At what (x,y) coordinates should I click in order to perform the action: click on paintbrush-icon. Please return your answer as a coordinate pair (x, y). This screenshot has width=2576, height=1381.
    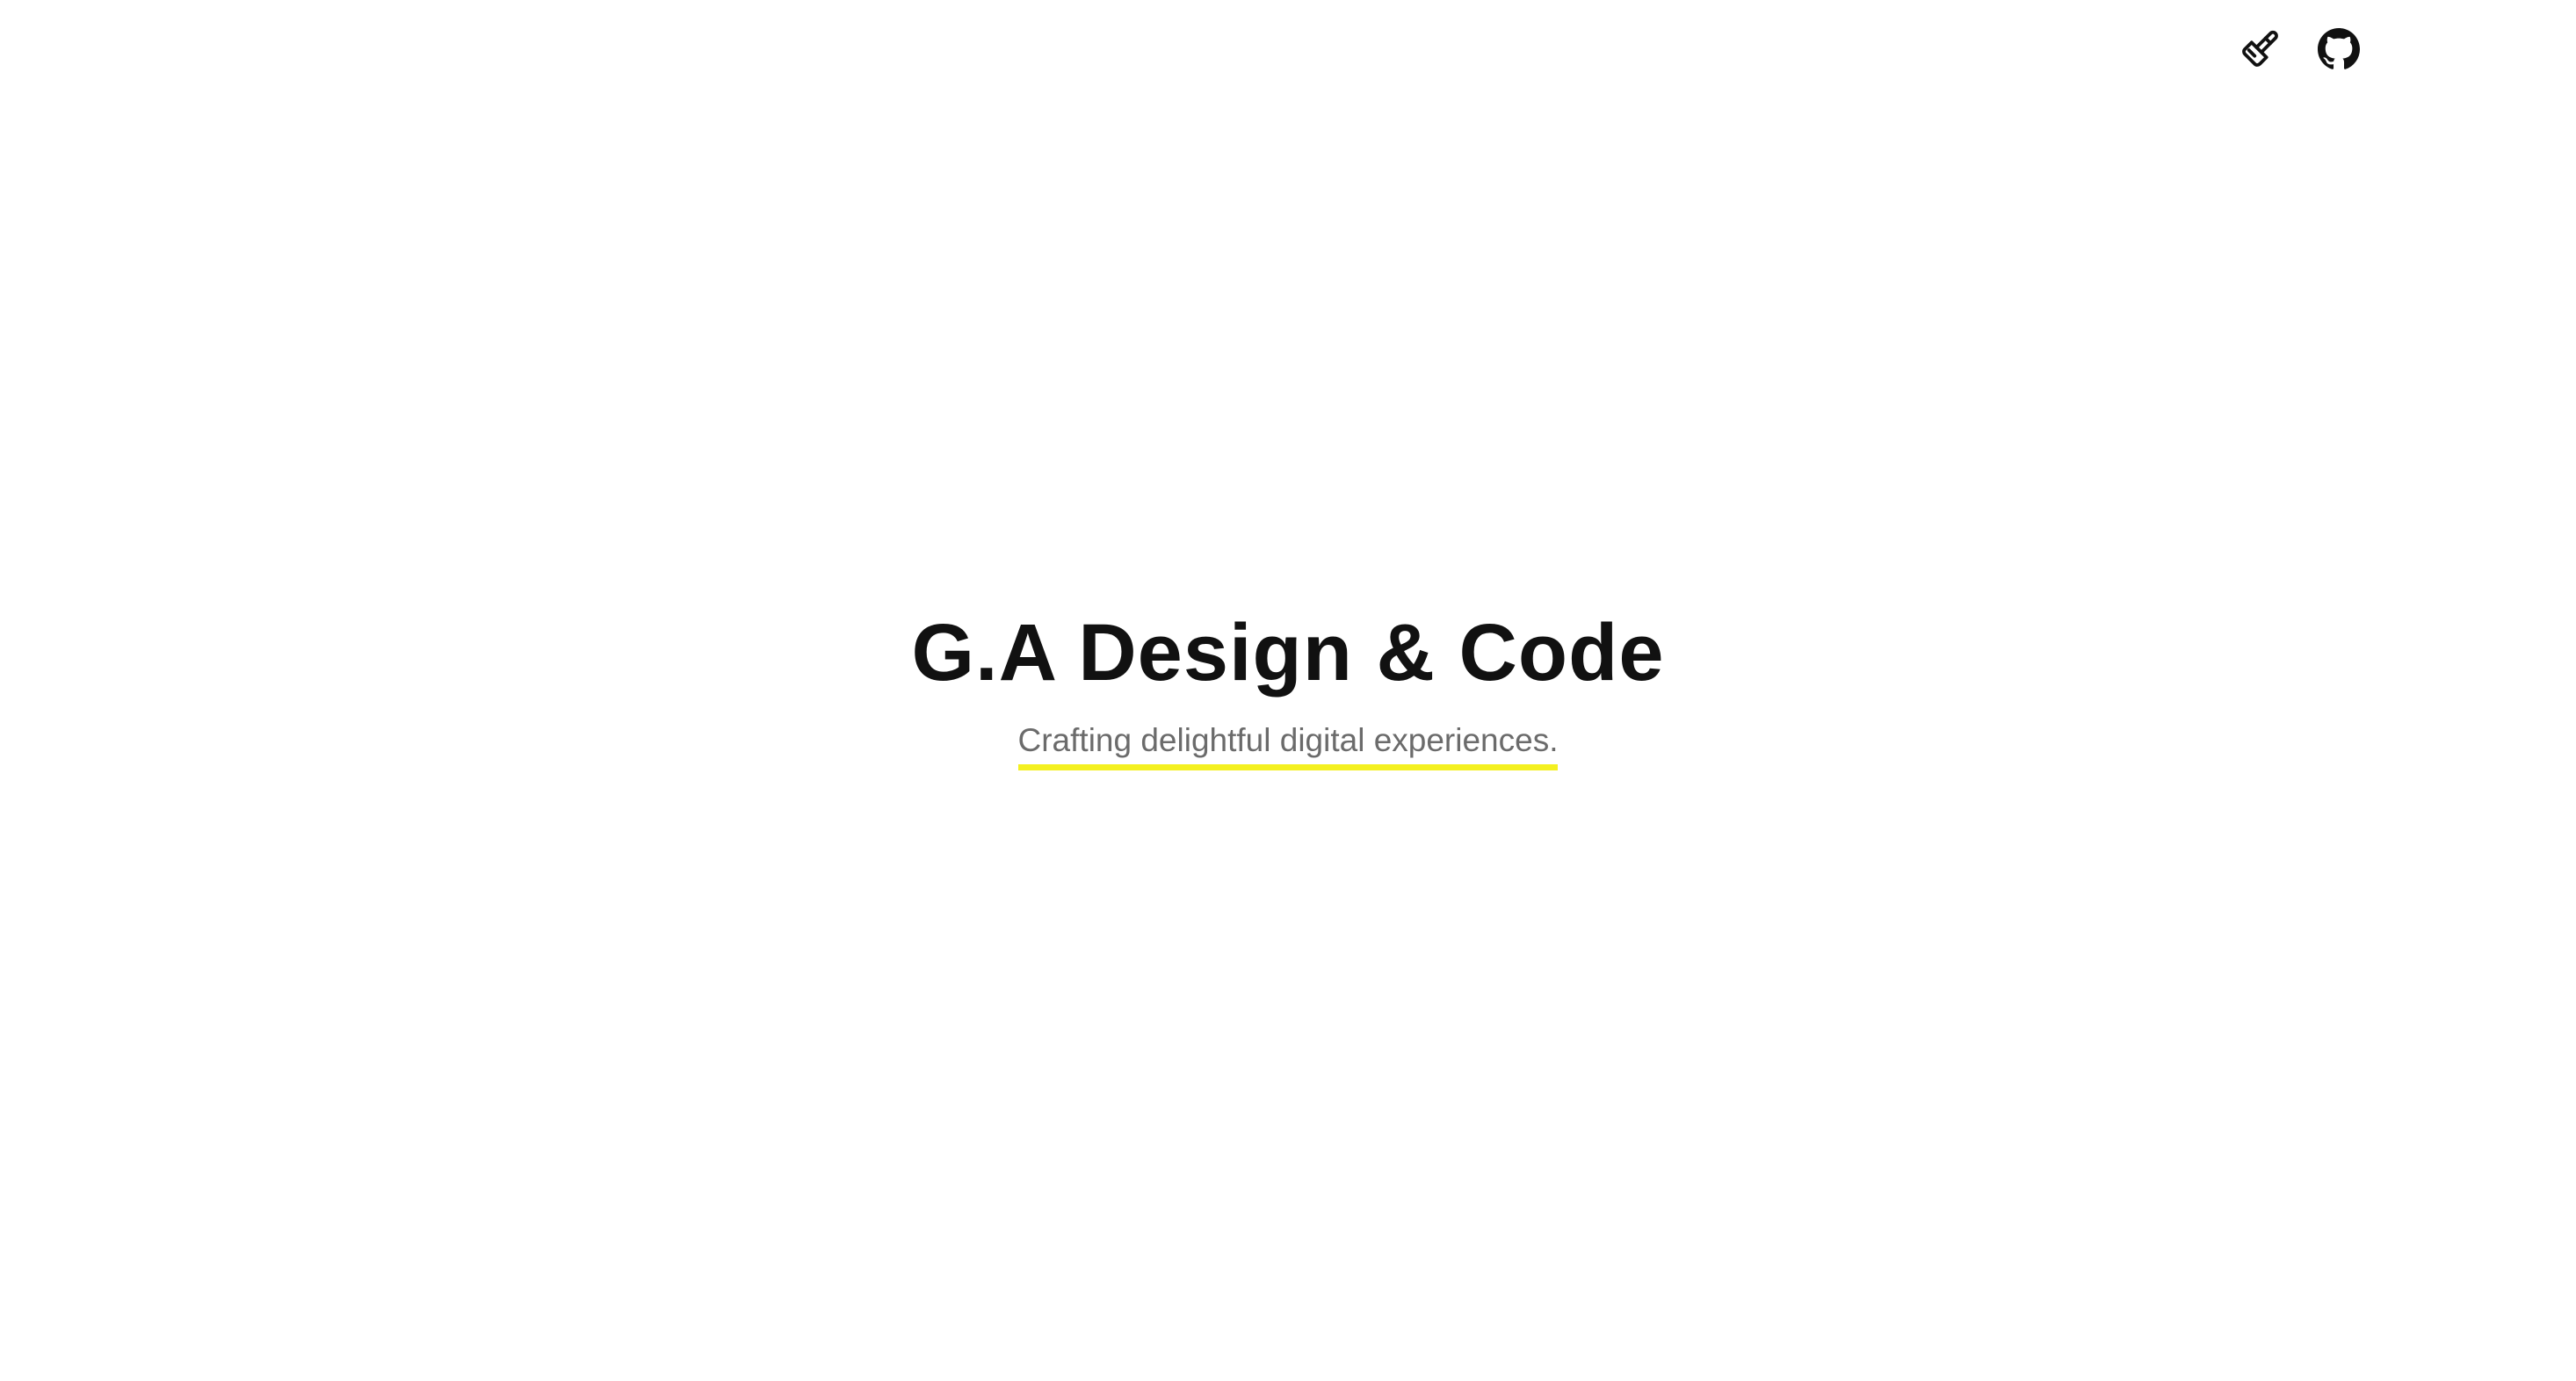
    Looking at the image, I should click on (2260, 49).